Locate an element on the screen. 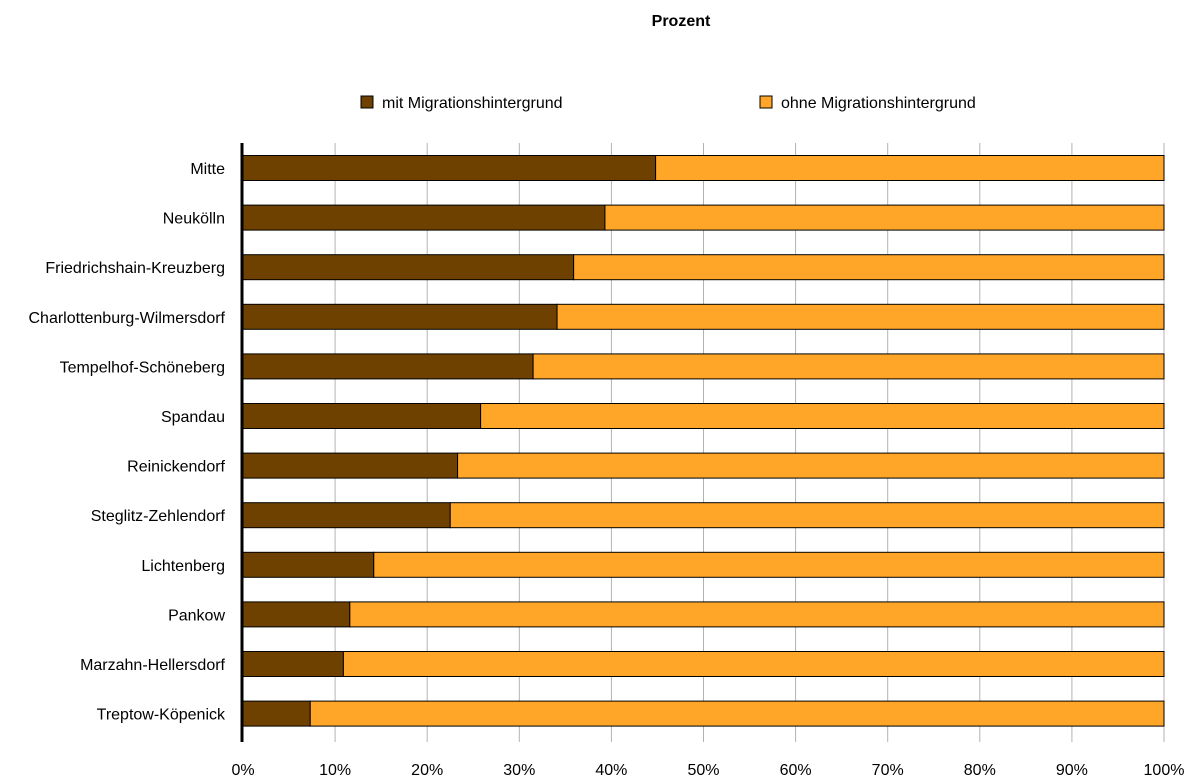 Image resolution: width=1195 pixels, height=780 pixels. x-tick-label: 80% is located at coordinates (980, 770).